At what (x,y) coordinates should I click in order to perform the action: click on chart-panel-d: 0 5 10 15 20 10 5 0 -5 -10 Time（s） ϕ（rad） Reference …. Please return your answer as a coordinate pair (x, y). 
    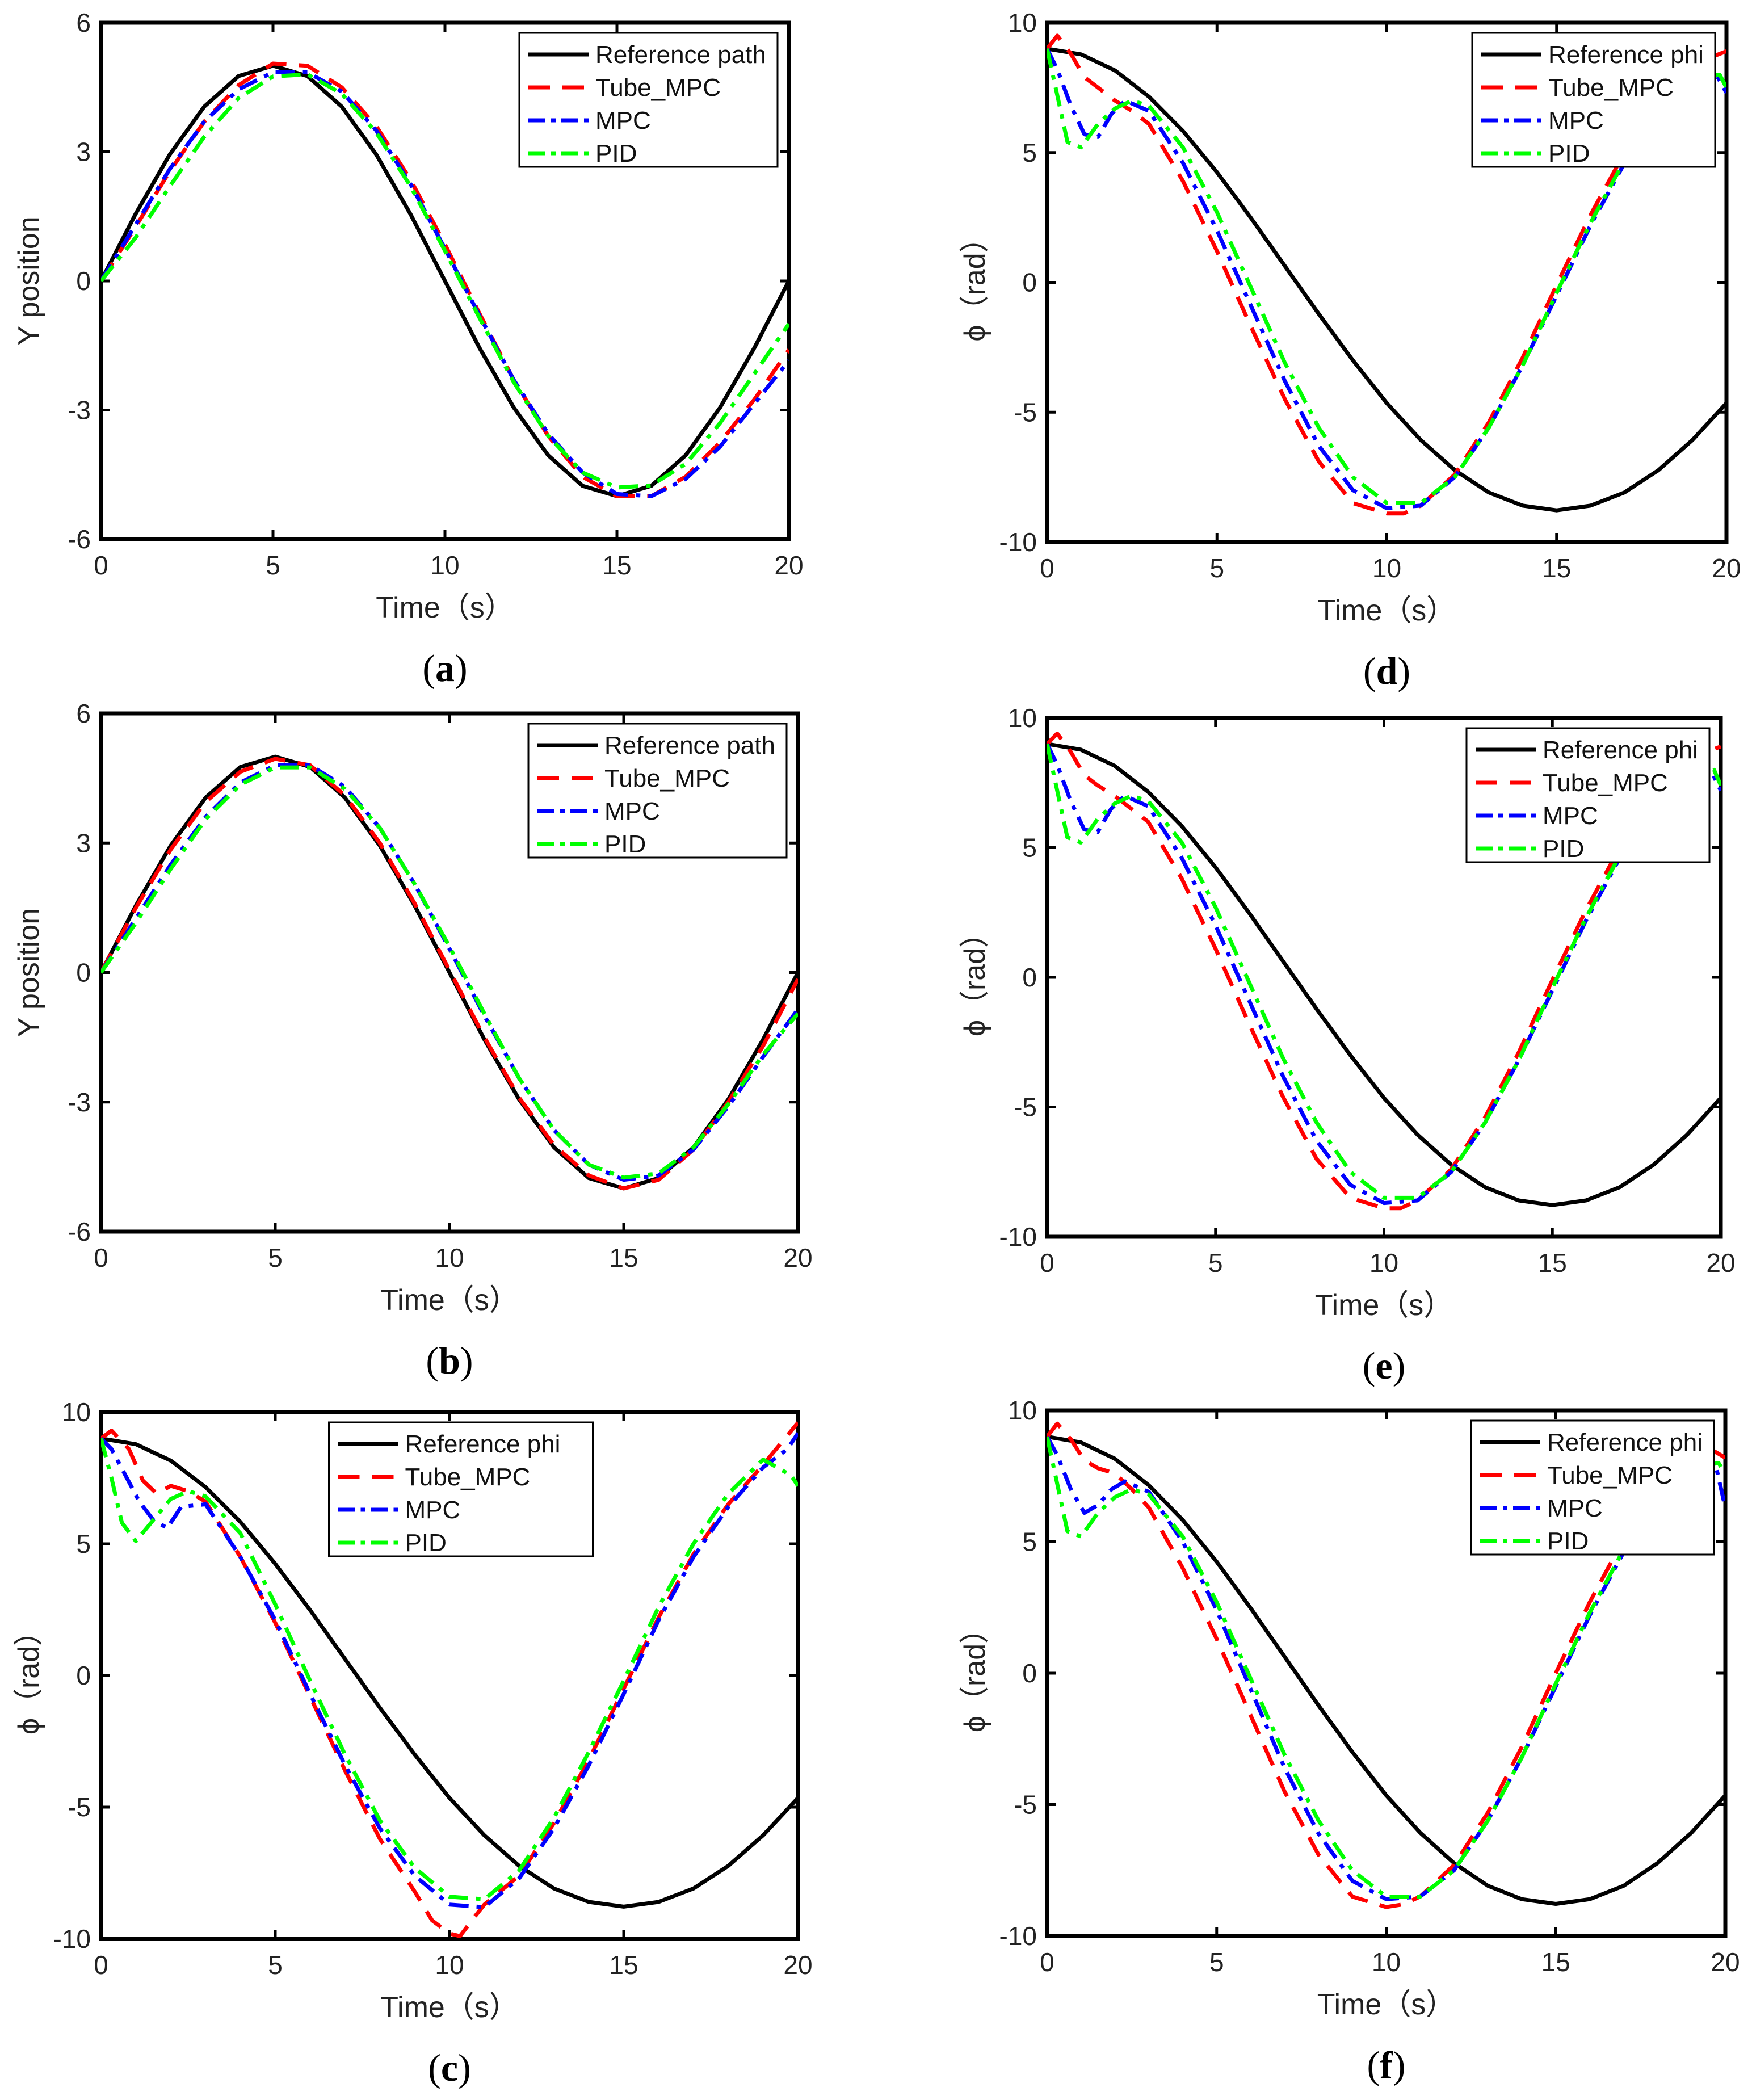
    Looking at the image, I should click on (1350, 350).